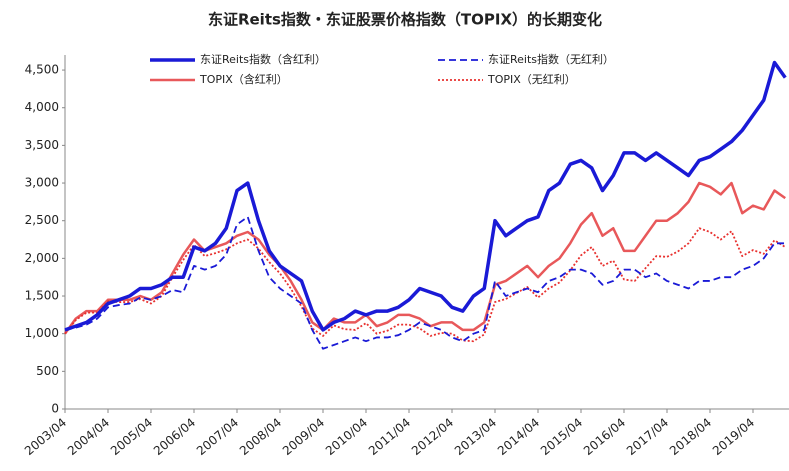 The height and width of the screenshot is (471, 789). Describe the element at coordinates (45, 436) in the screenshot. I see `x-tick-label: 2003/04` at that location.